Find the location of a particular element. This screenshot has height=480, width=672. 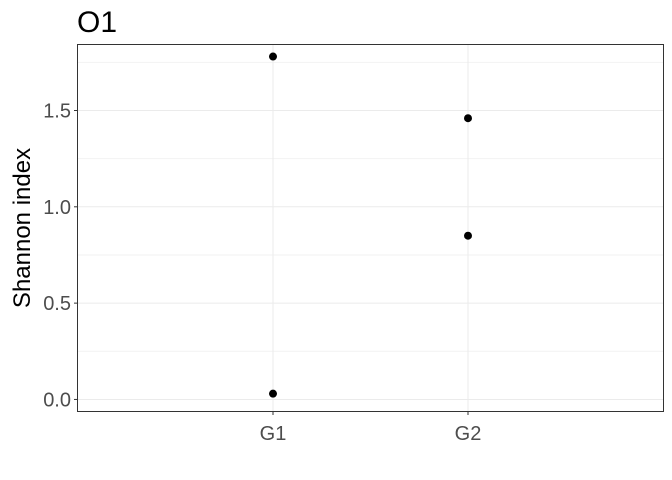

x-tick-label: G2 is located at coordinates (468, 434).